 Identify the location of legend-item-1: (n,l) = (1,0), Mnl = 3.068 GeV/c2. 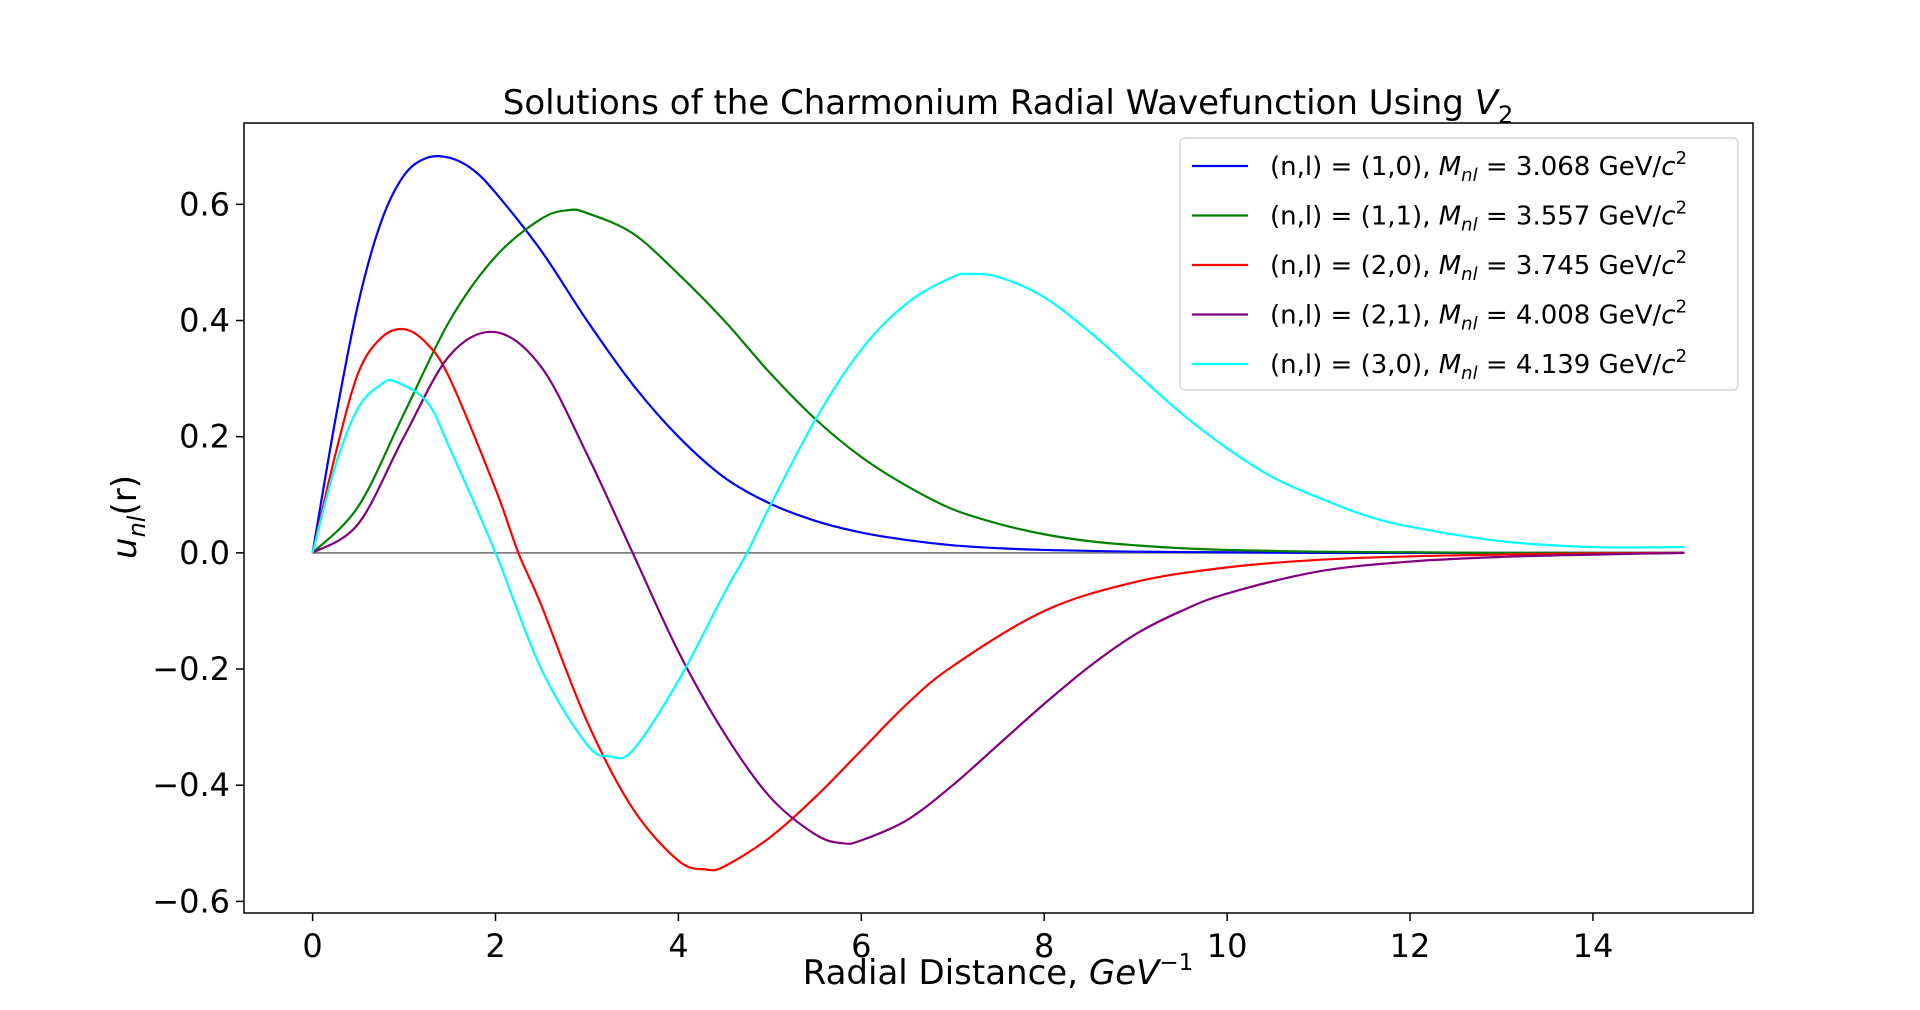
(1439, 167).